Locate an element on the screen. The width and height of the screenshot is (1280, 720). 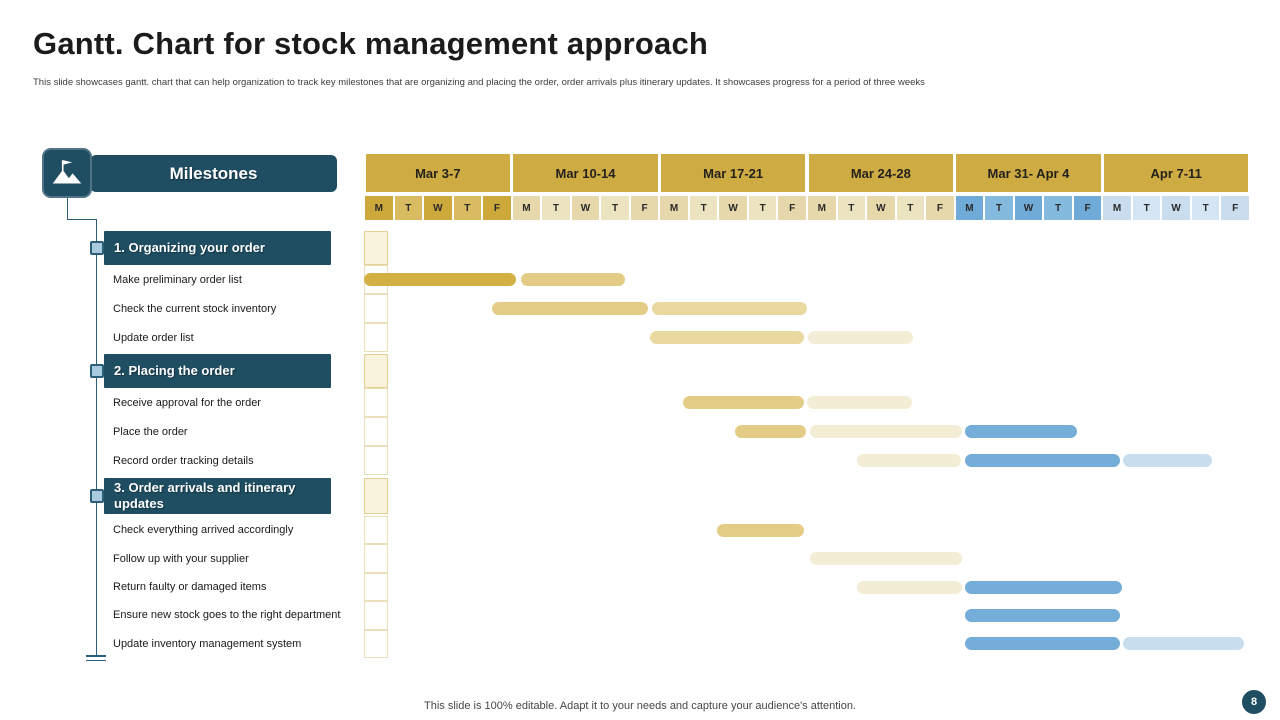
milestone-task-label: Update order list is located at coordinates (153, 337).